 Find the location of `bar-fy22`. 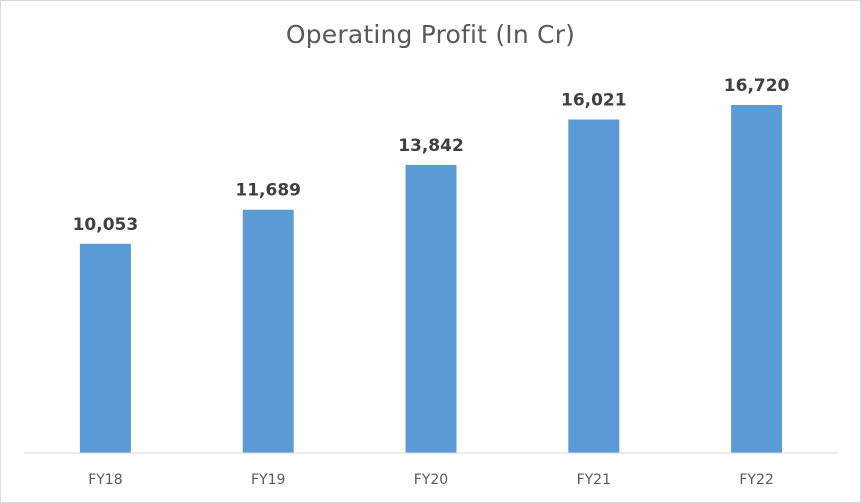

bar-fy22 is located at coordinates (757, 279).